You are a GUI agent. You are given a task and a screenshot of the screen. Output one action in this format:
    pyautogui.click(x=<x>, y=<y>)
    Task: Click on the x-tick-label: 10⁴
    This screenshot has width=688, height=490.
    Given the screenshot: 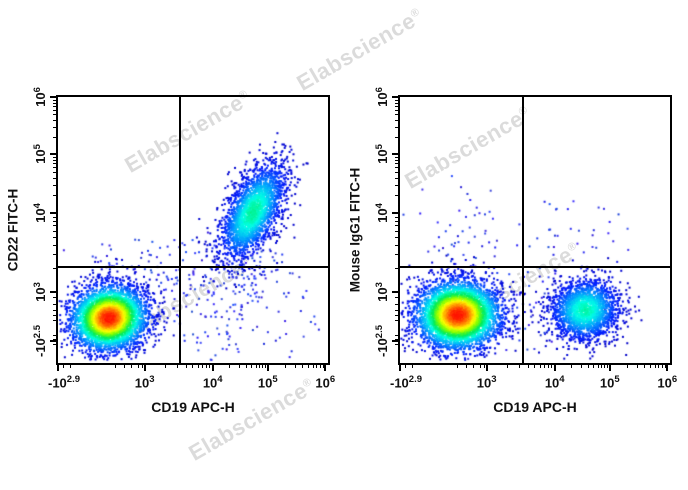 What is the action you would take?
    pyautogui.click(x=212, y=382)
    